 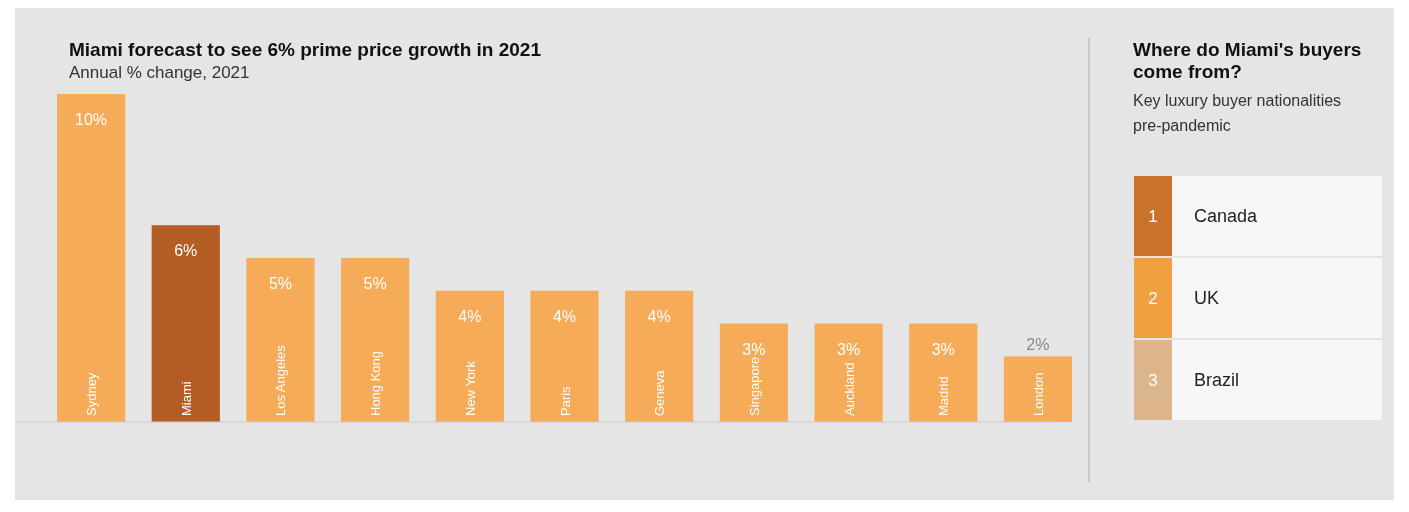 What do you see at coordinates (186, 398) in the screenshot?
I see `x-tick-label: Miami` at bounding box center [186, 398].